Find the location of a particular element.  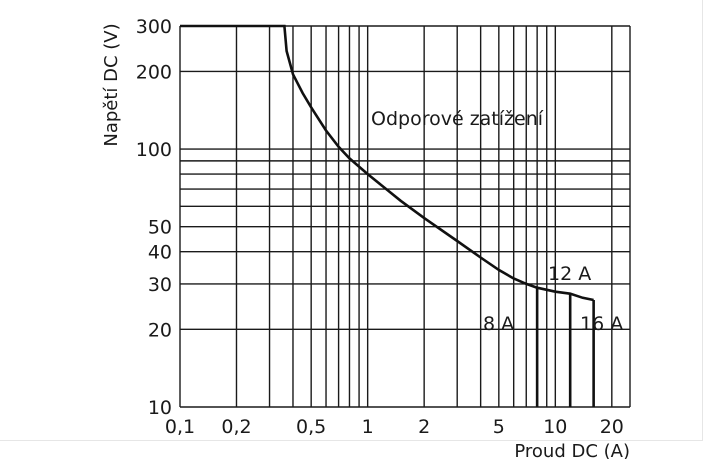

annotation-12a: 12 A is located at coordinates (569, 274).